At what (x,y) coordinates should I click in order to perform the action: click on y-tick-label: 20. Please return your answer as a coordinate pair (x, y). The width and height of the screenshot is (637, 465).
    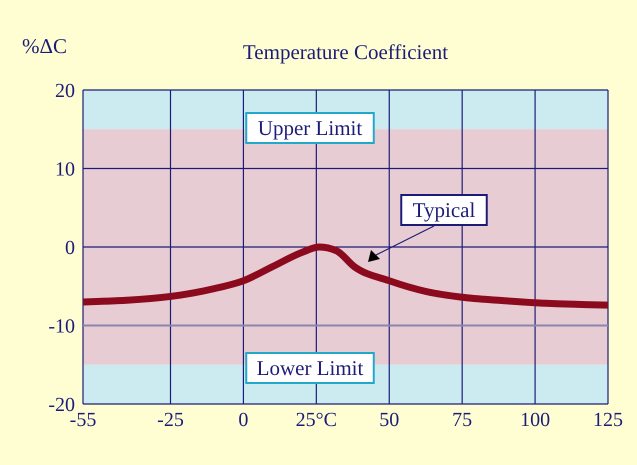
    Looking at the image, I should click on (65, 91).